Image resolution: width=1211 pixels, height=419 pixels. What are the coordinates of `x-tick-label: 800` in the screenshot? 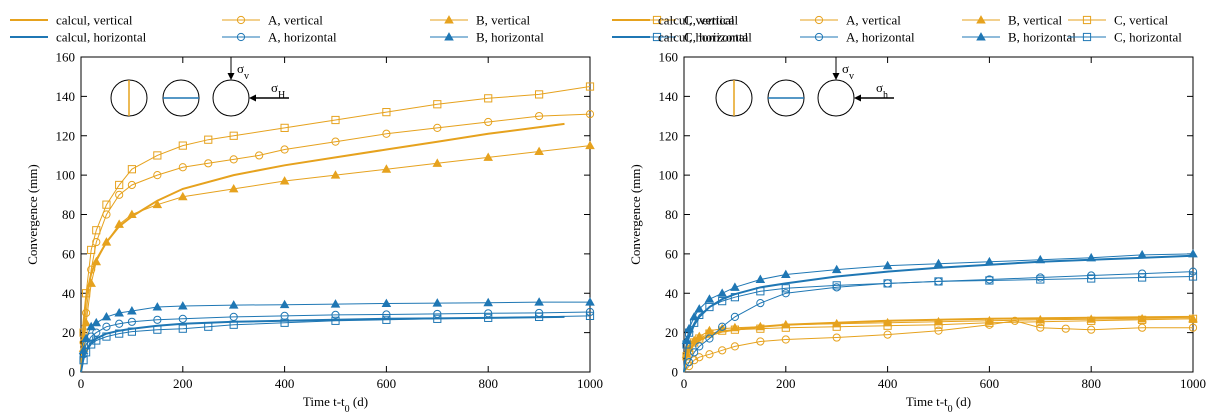 It's located at (1091, 383).